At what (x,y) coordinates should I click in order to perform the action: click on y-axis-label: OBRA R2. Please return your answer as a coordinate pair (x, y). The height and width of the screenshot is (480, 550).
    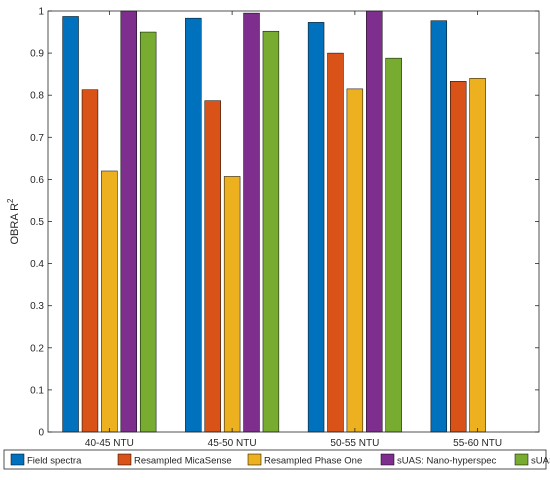
    Looking at the image, I should click on (13, 221).